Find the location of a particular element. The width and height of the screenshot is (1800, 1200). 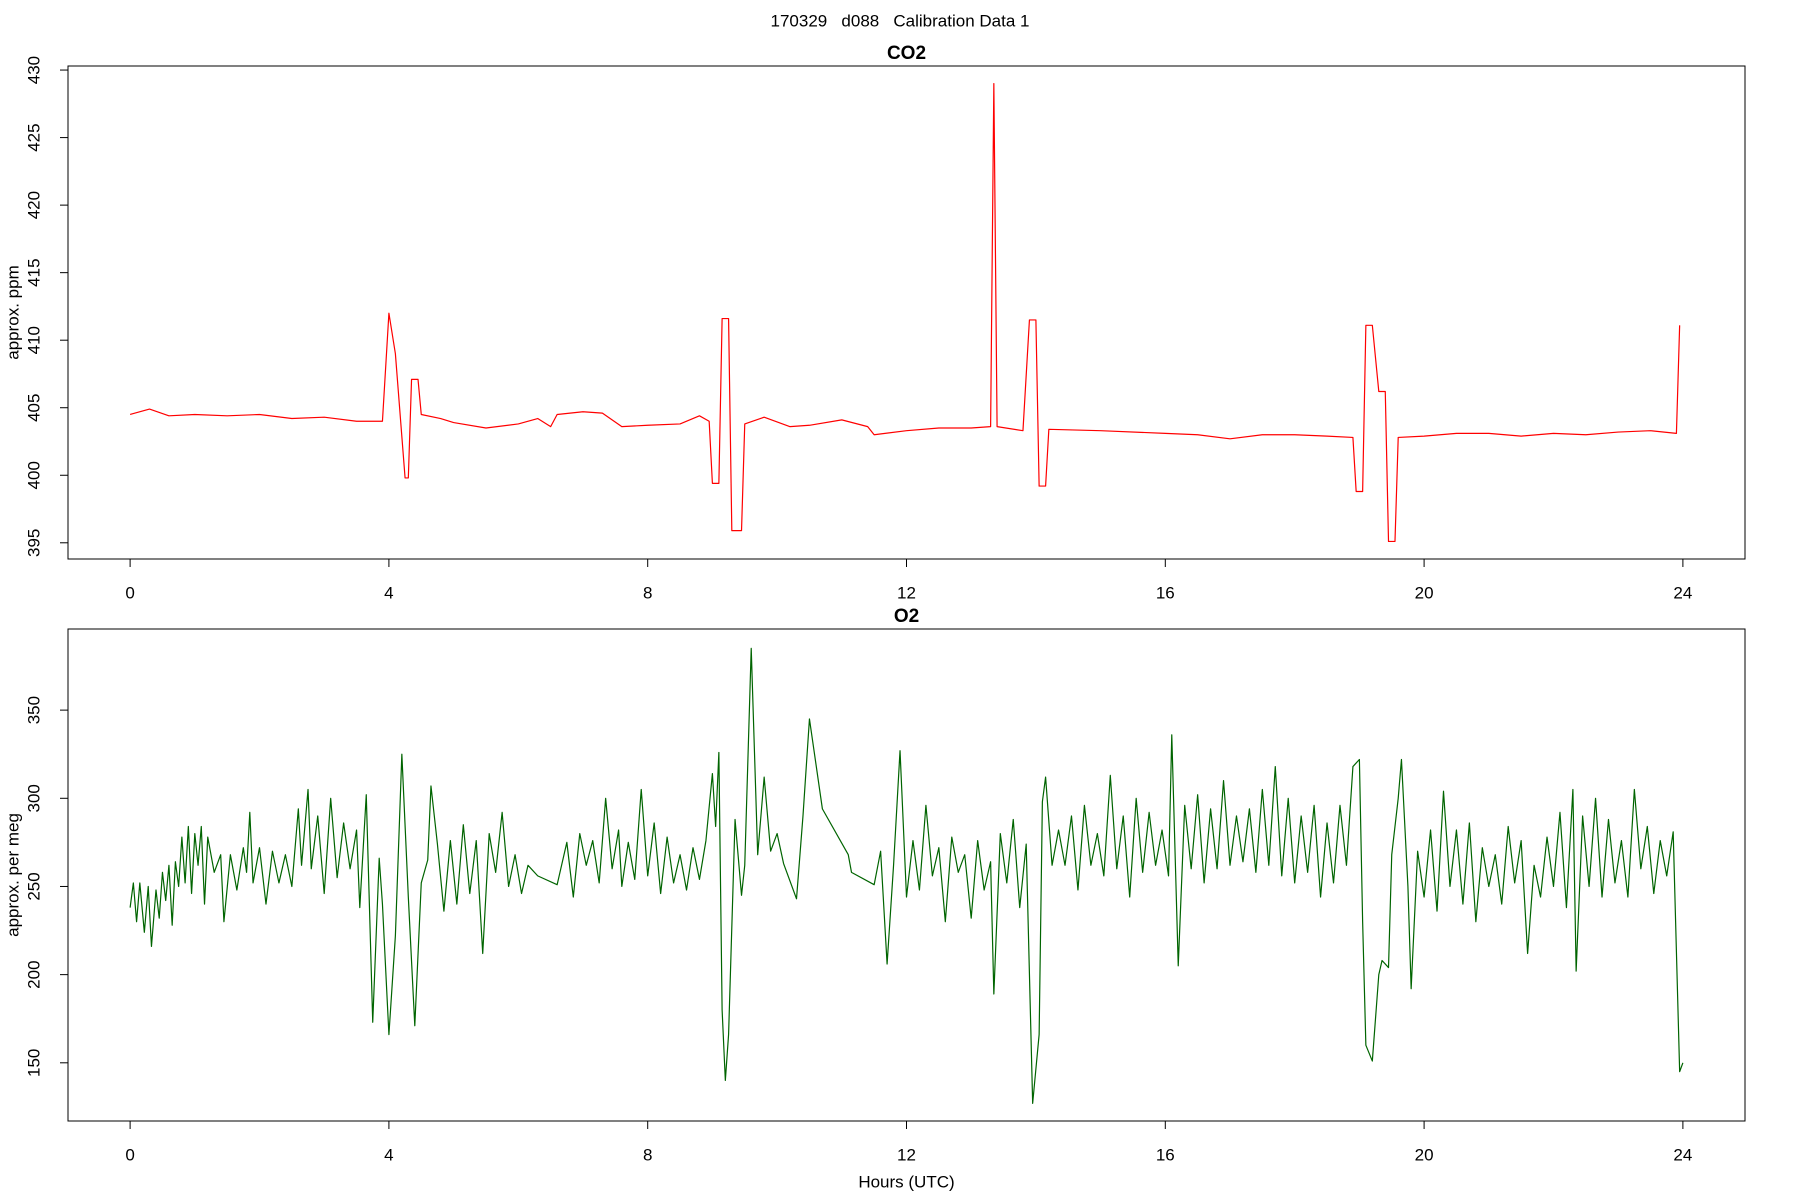

y-tick-label: 200 is located at coordinates (33, 974).